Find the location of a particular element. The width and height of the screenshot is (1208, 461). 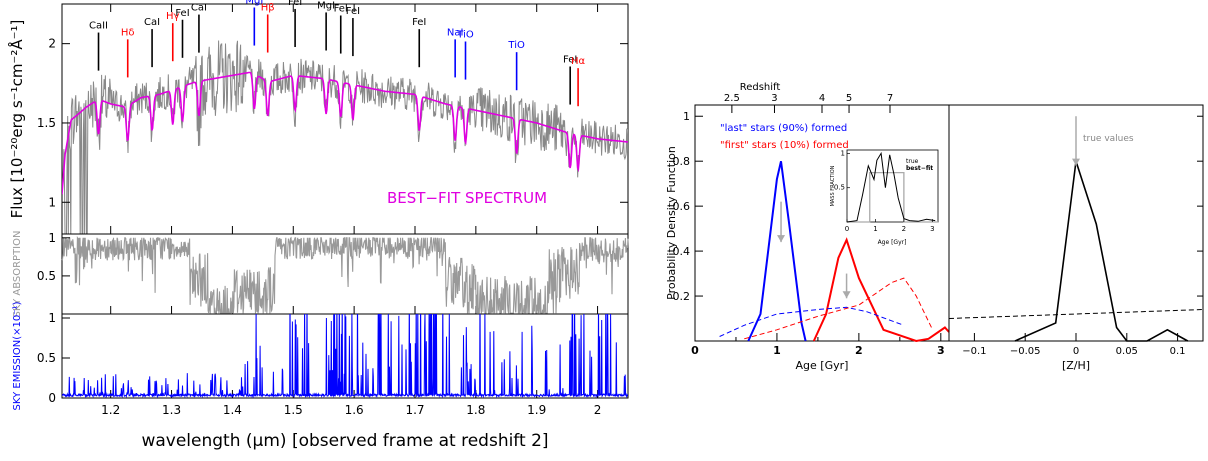

inset-age-label: Age [Gyr] is located at coordinates (892, 242).